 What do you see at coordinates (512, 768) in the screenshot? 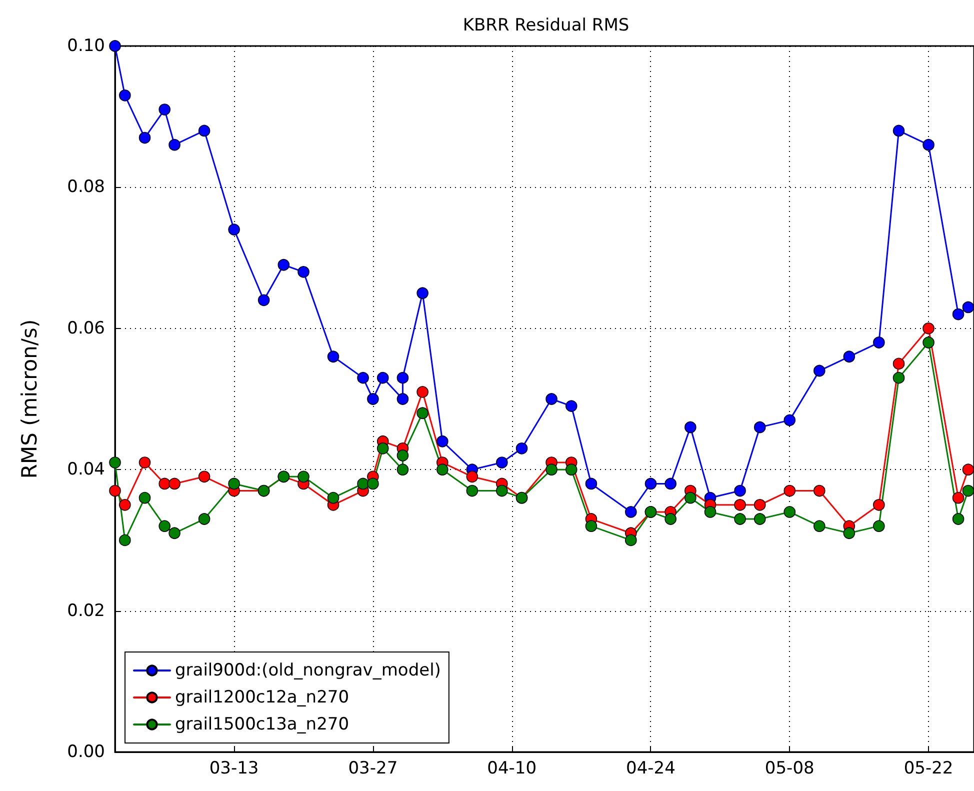
I see `x-tick-label: 04-10` at bounding box center [512, 768].